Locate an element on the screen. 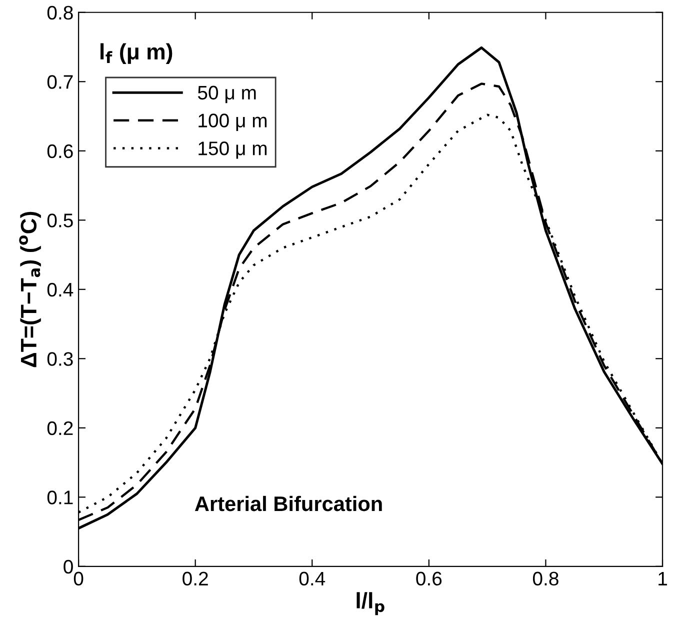 The height and width of the screenshot is (619, 683). y-tick-label: 0.3 is located at coordinates (60, 359).